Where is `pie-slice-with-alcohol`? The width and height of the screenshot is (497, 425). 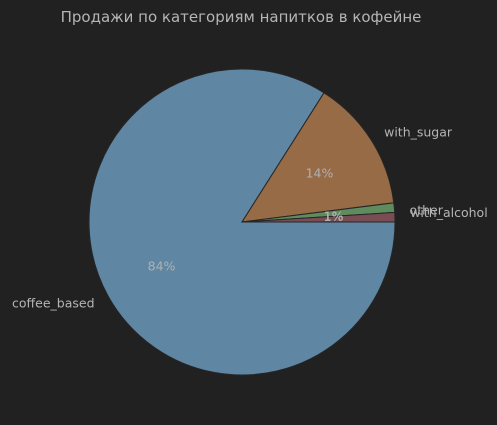
pie-slice-with-alcohol is located at coordinates (318, 217).